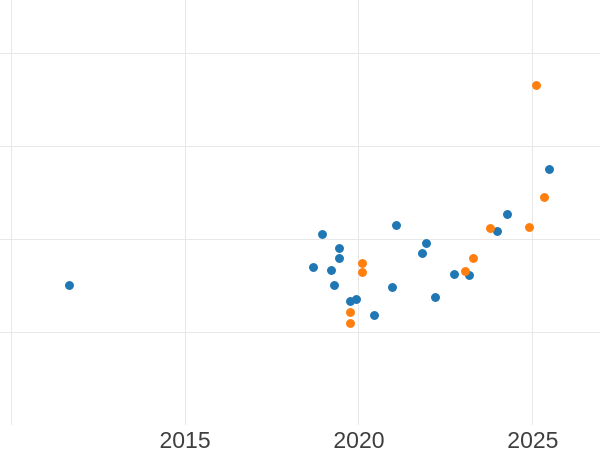 The height and width of the screenshot is (453, 600). What do you see at coordinates (185, 440) in the screenshot?
I see `x-tick-label: 2015` at bounding box center [185, 440].